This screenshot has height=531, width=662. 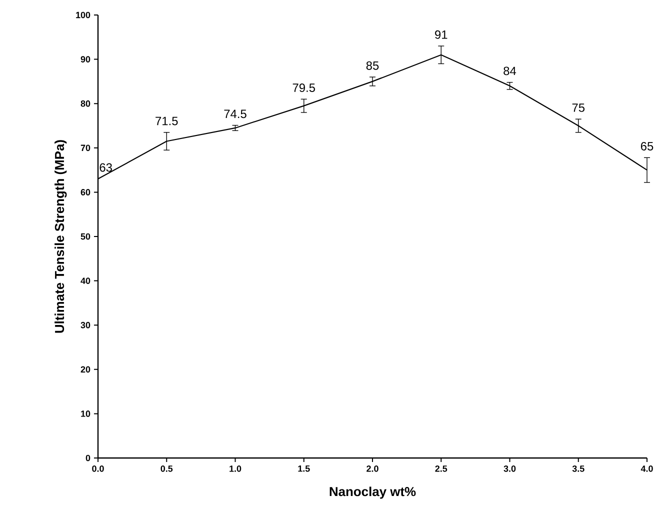 What do you see at coordinates (60, 236) in the screenshot?
I see `y-axis-title: Ultimate Tensile Strength (MPa)` at bounding box center [60, 236].